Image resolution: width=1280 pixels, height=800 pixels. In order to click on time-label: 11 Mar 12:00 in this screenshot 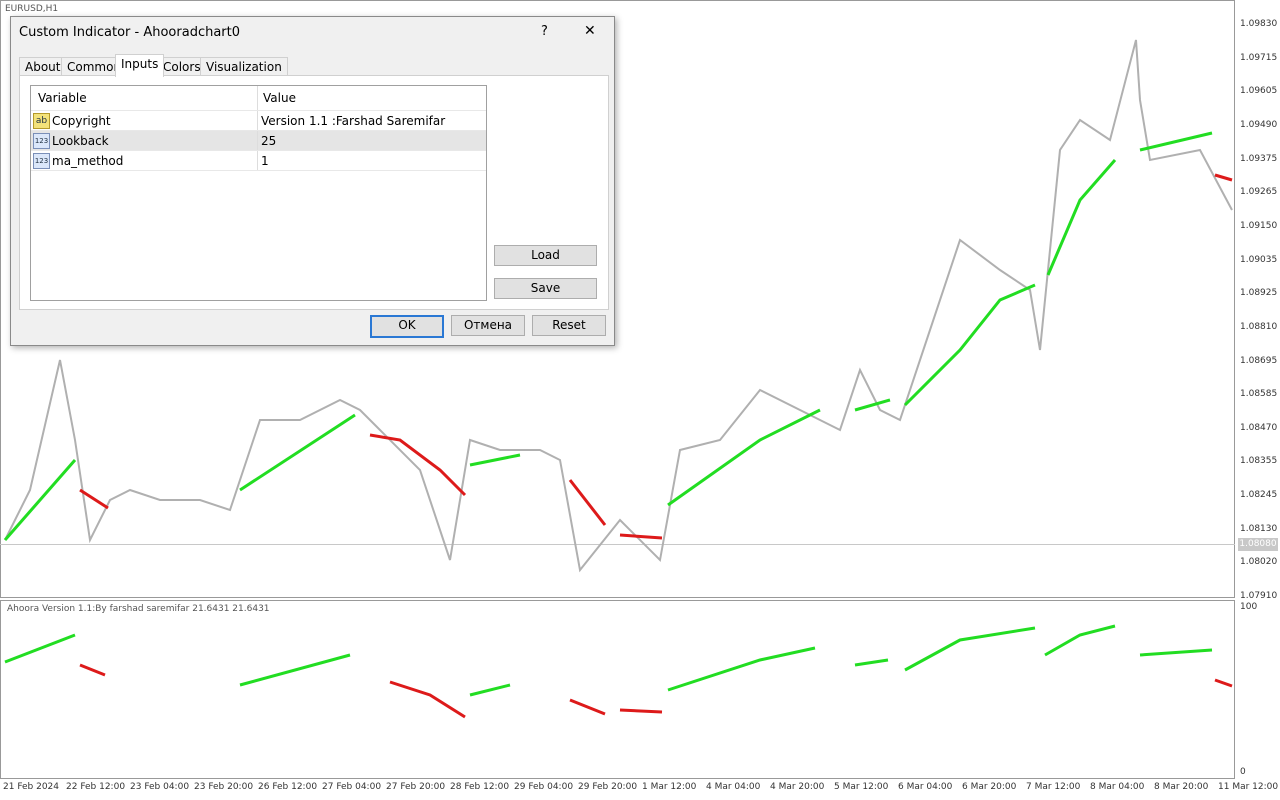, I will do `click(1248, 787)`.